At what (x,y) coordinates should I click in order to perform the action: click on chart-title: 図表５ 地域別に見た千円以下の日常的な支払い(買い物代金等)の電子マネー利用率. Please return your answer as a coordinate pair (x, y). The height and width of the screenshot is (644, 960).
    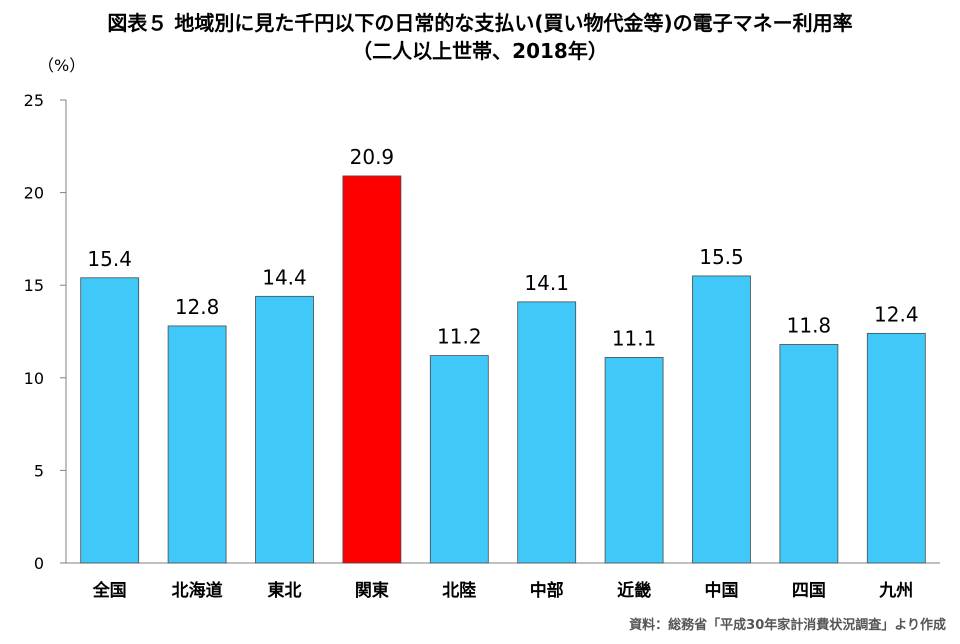
    Looking at the image, I should click on (480, 23).